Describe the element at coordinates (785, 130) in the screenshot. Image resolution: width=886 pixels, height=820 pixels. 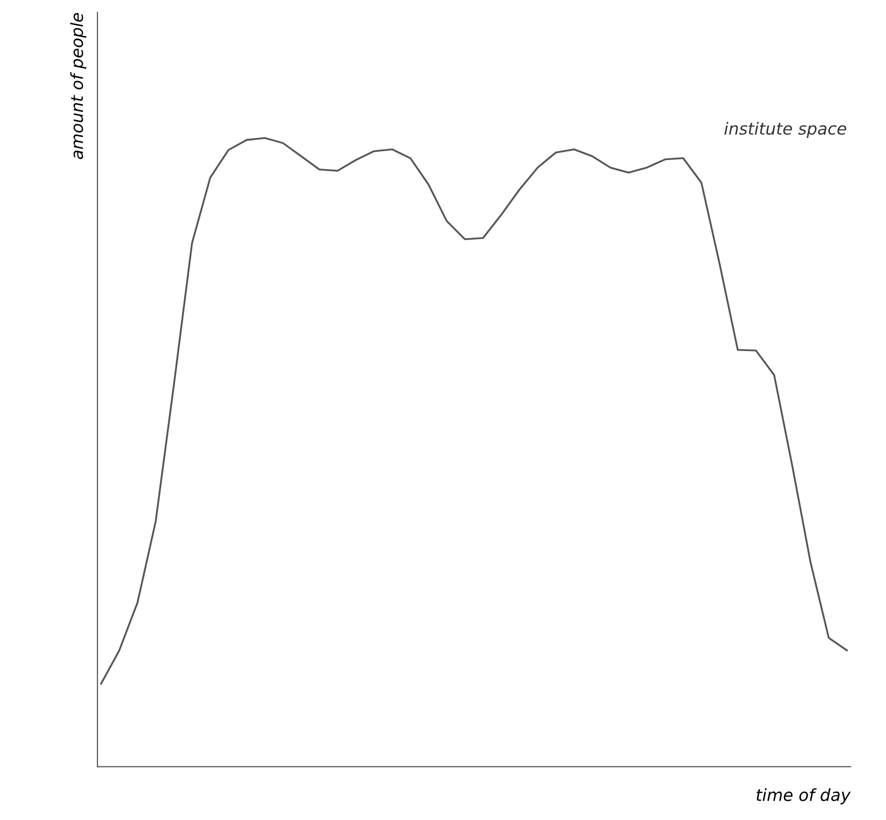
I see `text: institute space` at that location.